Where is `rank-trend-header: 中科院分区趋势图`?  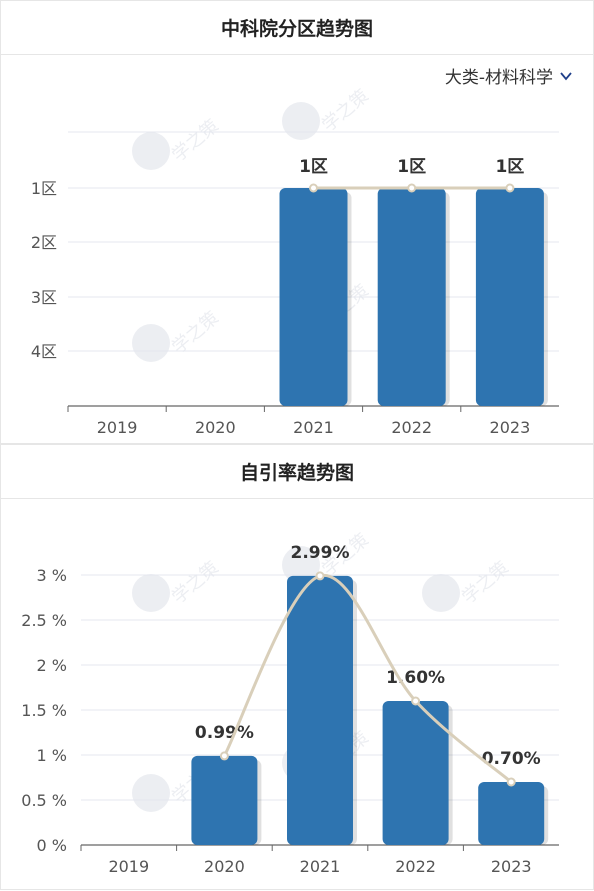
rank-trend-header: 中科院分区趋势图 is located at coordinates (297, 28).